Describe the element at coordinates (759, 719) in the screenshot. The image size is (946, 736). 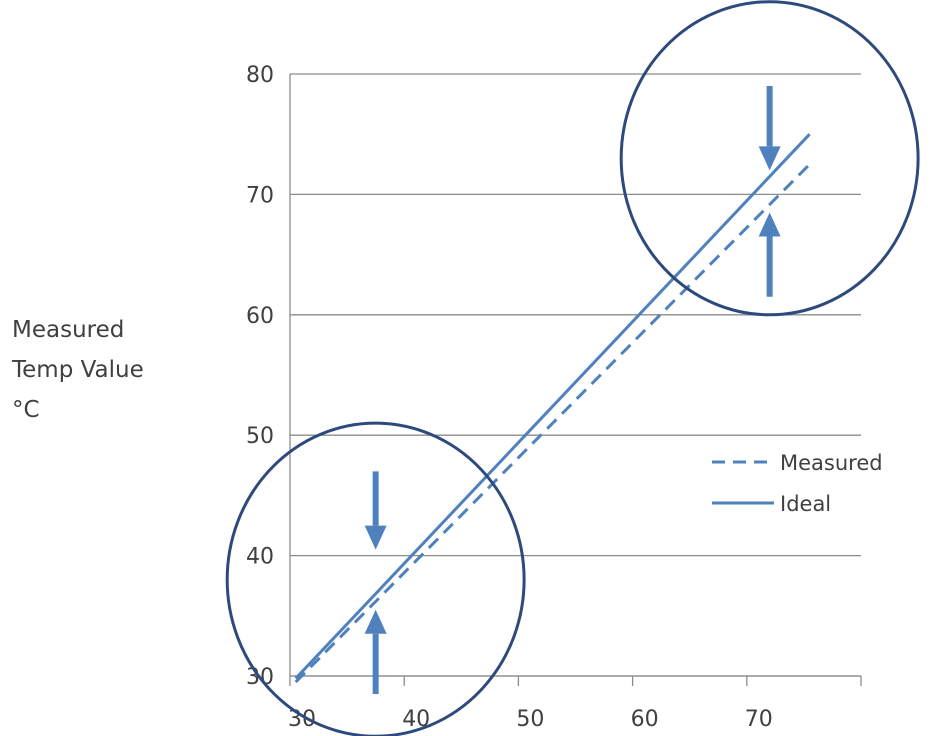
I see `x-tick-label: 70` at that location.